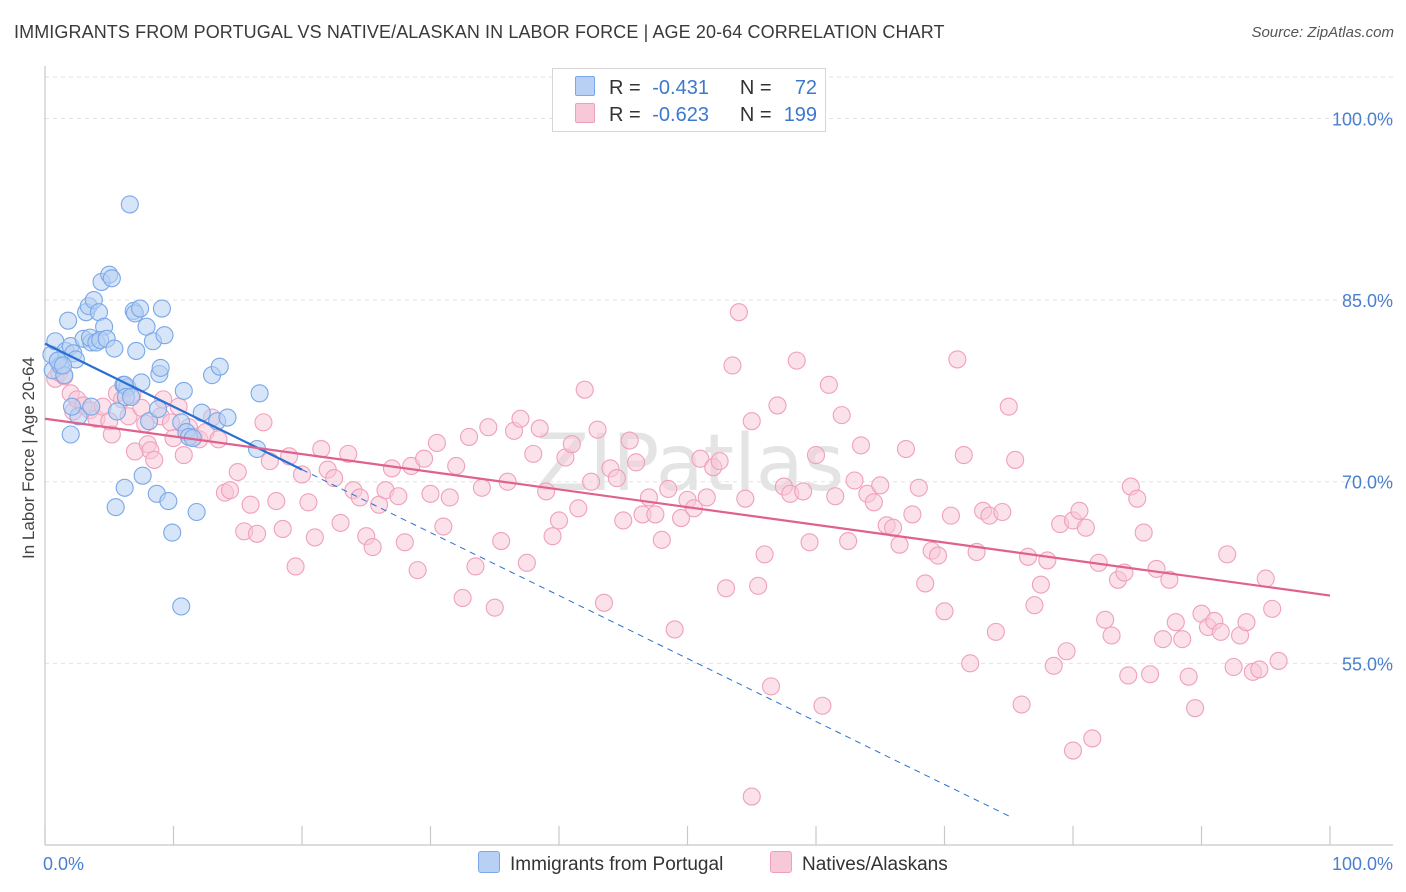 Image resolution: width=1406 pixels, height=892 pixels. I want to click on correlation-legend: R = -0.431 N = 72 R = -0.623 N = 199, so click(689, 100).